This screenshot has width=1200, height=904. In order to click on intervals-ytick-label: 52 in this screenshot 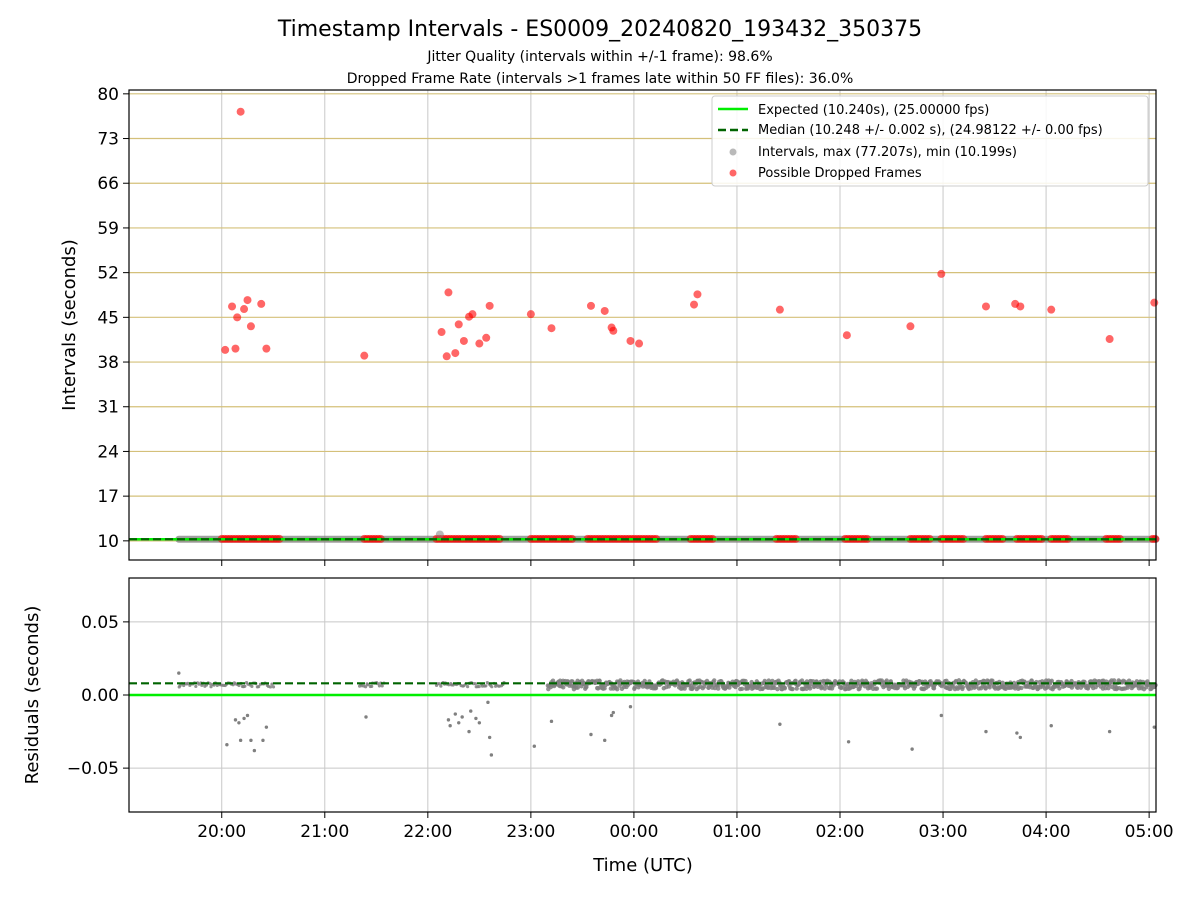, I will do `click(108, 274)`.